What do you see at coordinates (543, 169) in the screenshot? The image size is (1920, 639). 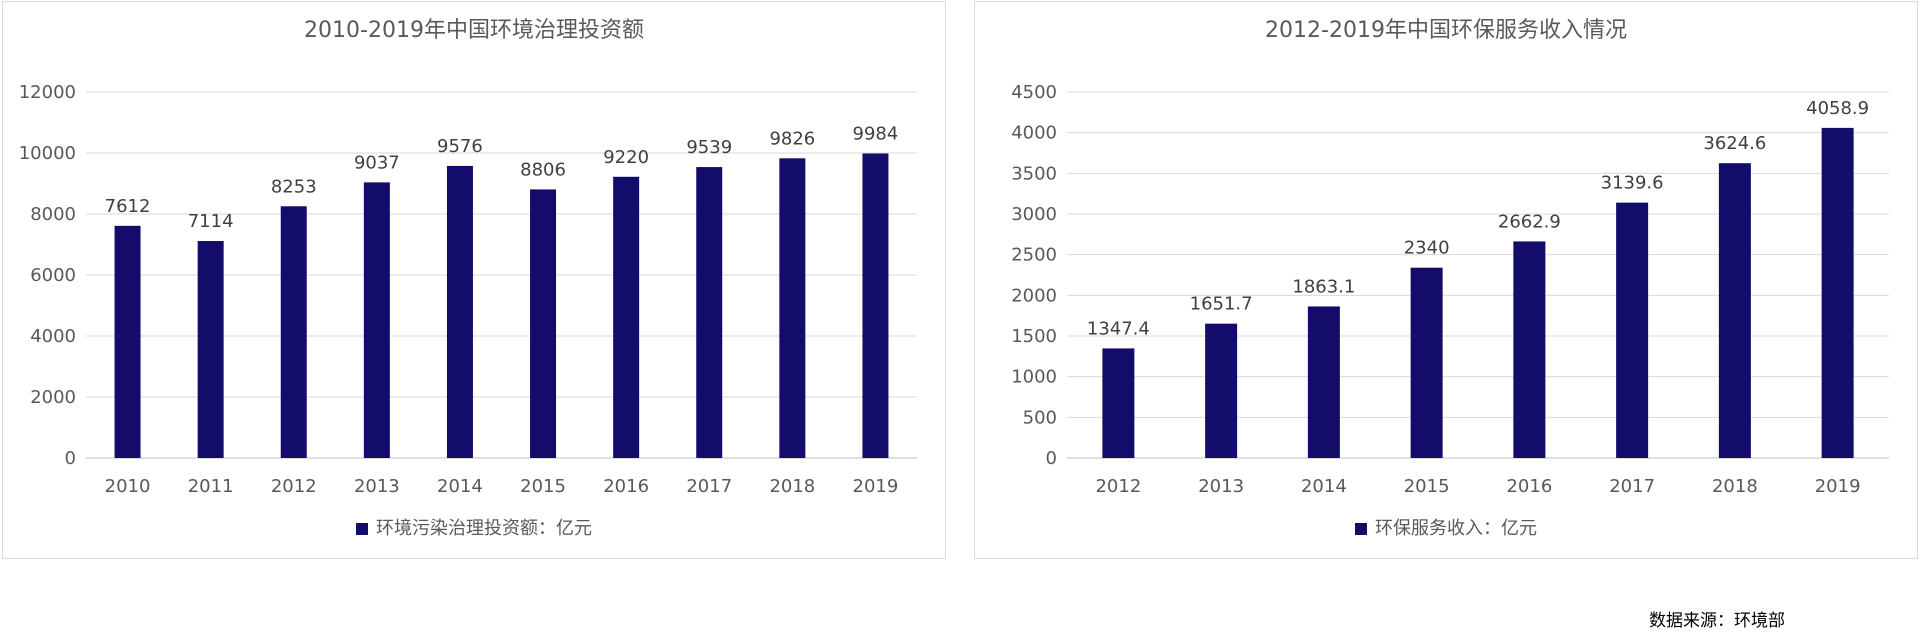 I see `data-label: 8806` at bounding box center [543, 169].